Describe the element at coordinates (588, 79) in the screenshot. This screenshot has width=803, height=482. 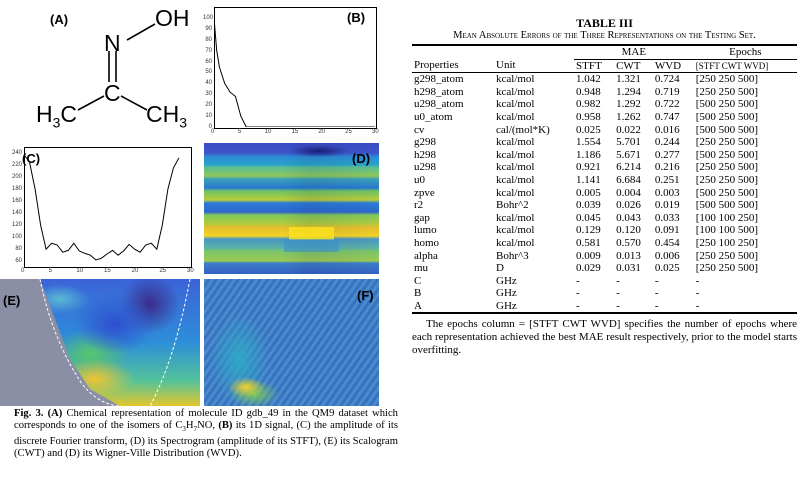
I see `table-cell: 1.042` at that location.